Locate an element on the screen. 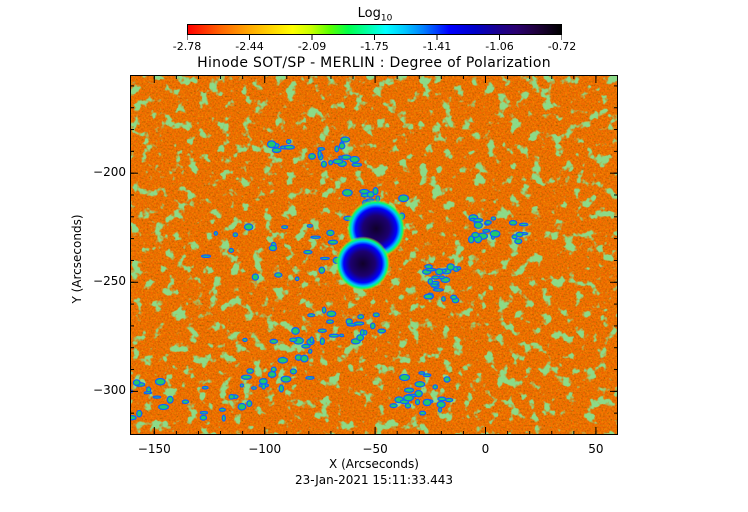 This screenshot has width=748, height=512. x-tick-label: 50 is located at coordinates (596, 449).